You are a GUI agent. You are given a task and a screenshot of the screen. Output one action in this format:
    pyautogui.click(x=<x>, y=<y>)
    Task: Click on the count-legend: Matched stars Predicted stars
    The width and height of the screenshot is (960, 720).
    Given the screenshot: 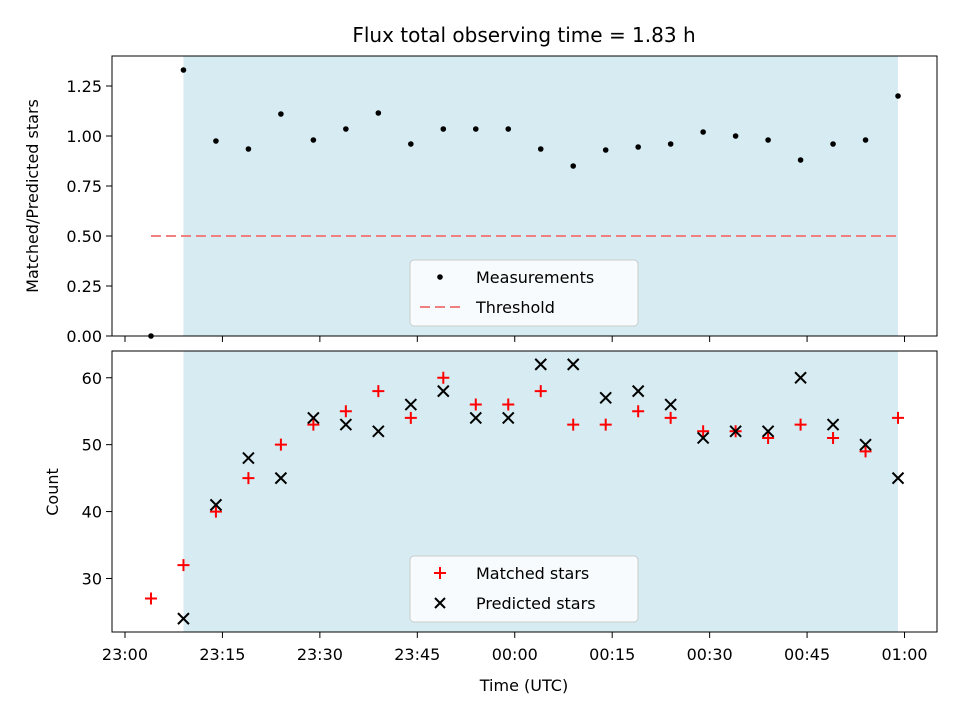 What is the action you would take?
    pyautogui.click(x=524, y=589)
    